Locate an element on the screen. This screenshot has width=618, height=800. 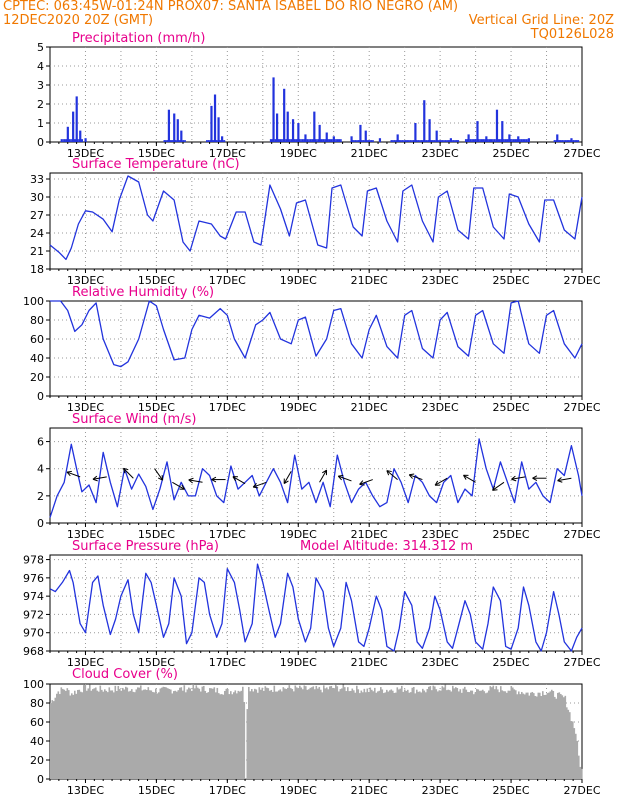
panel-3-series-line is located at coordinates (316, 334).